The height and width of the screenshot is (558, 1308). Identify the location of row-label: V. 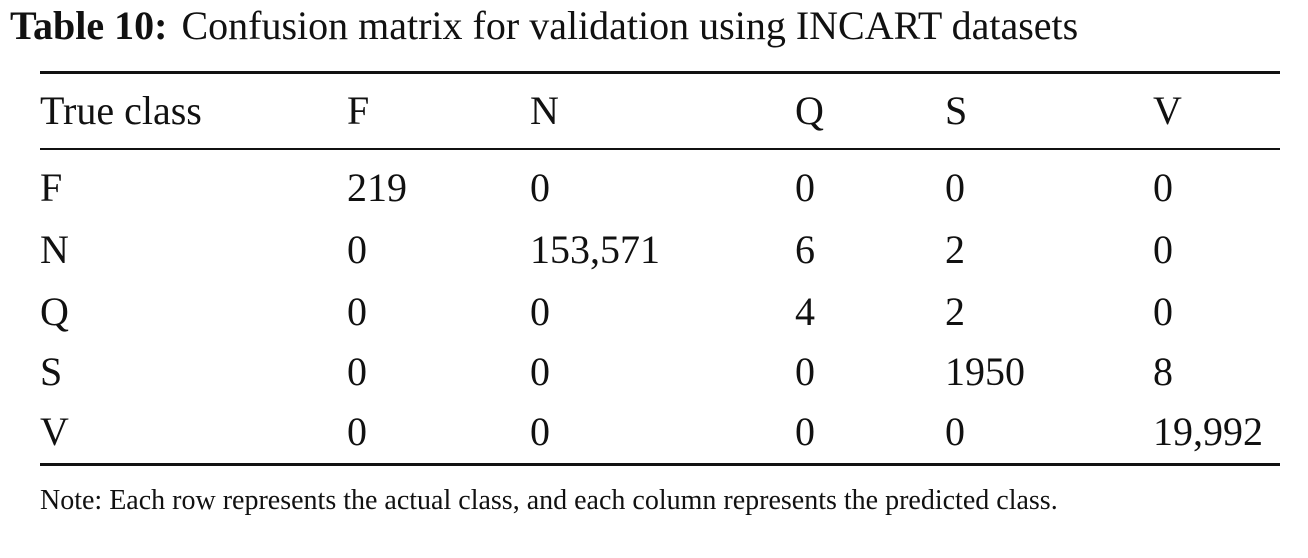
(54, 431).